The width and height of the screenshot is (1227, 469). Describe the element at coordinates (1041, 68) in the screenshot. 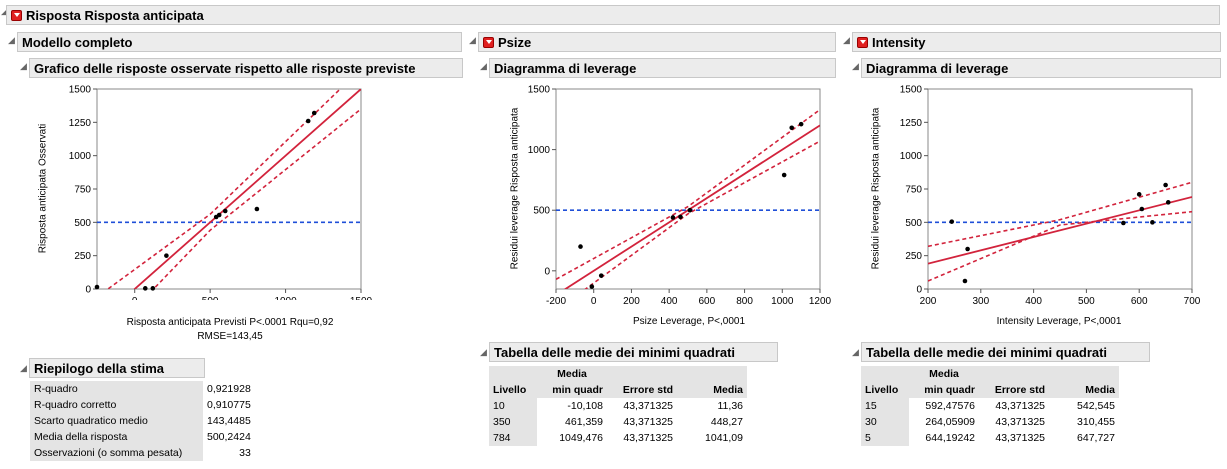

I see `intensity-chart-header: Diagramma di leverage` at that location.